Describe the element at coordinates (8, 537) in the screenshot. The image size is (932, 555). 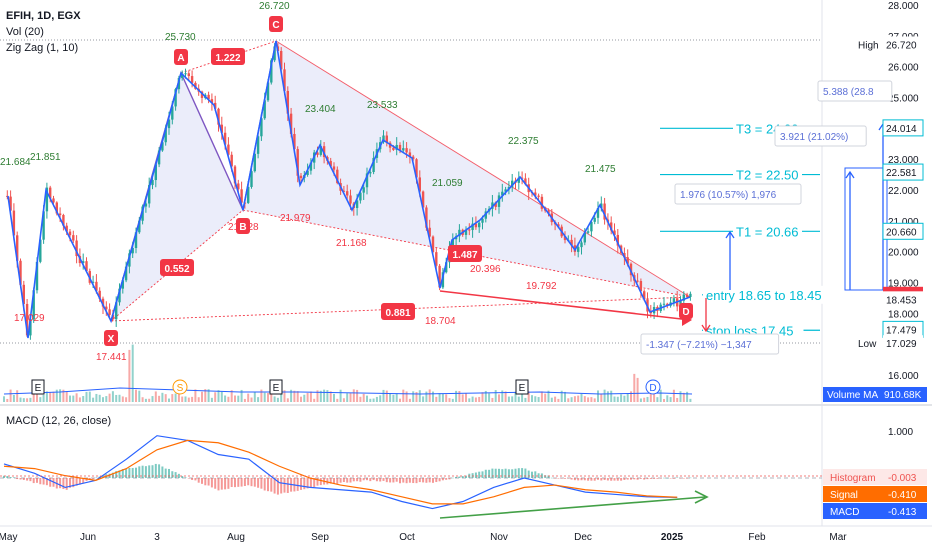
I see `time-label: May` at that location.